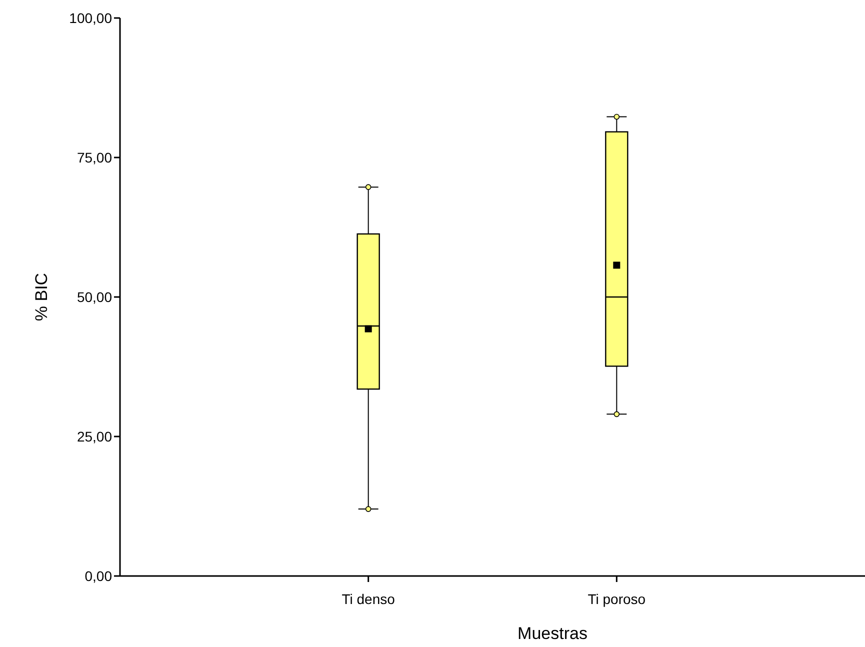 This screenshot has width=865, height=647. Describe the element at coordinates (553, 633) in the screenshot. I see `x-axis-title: Muestras` at that location.